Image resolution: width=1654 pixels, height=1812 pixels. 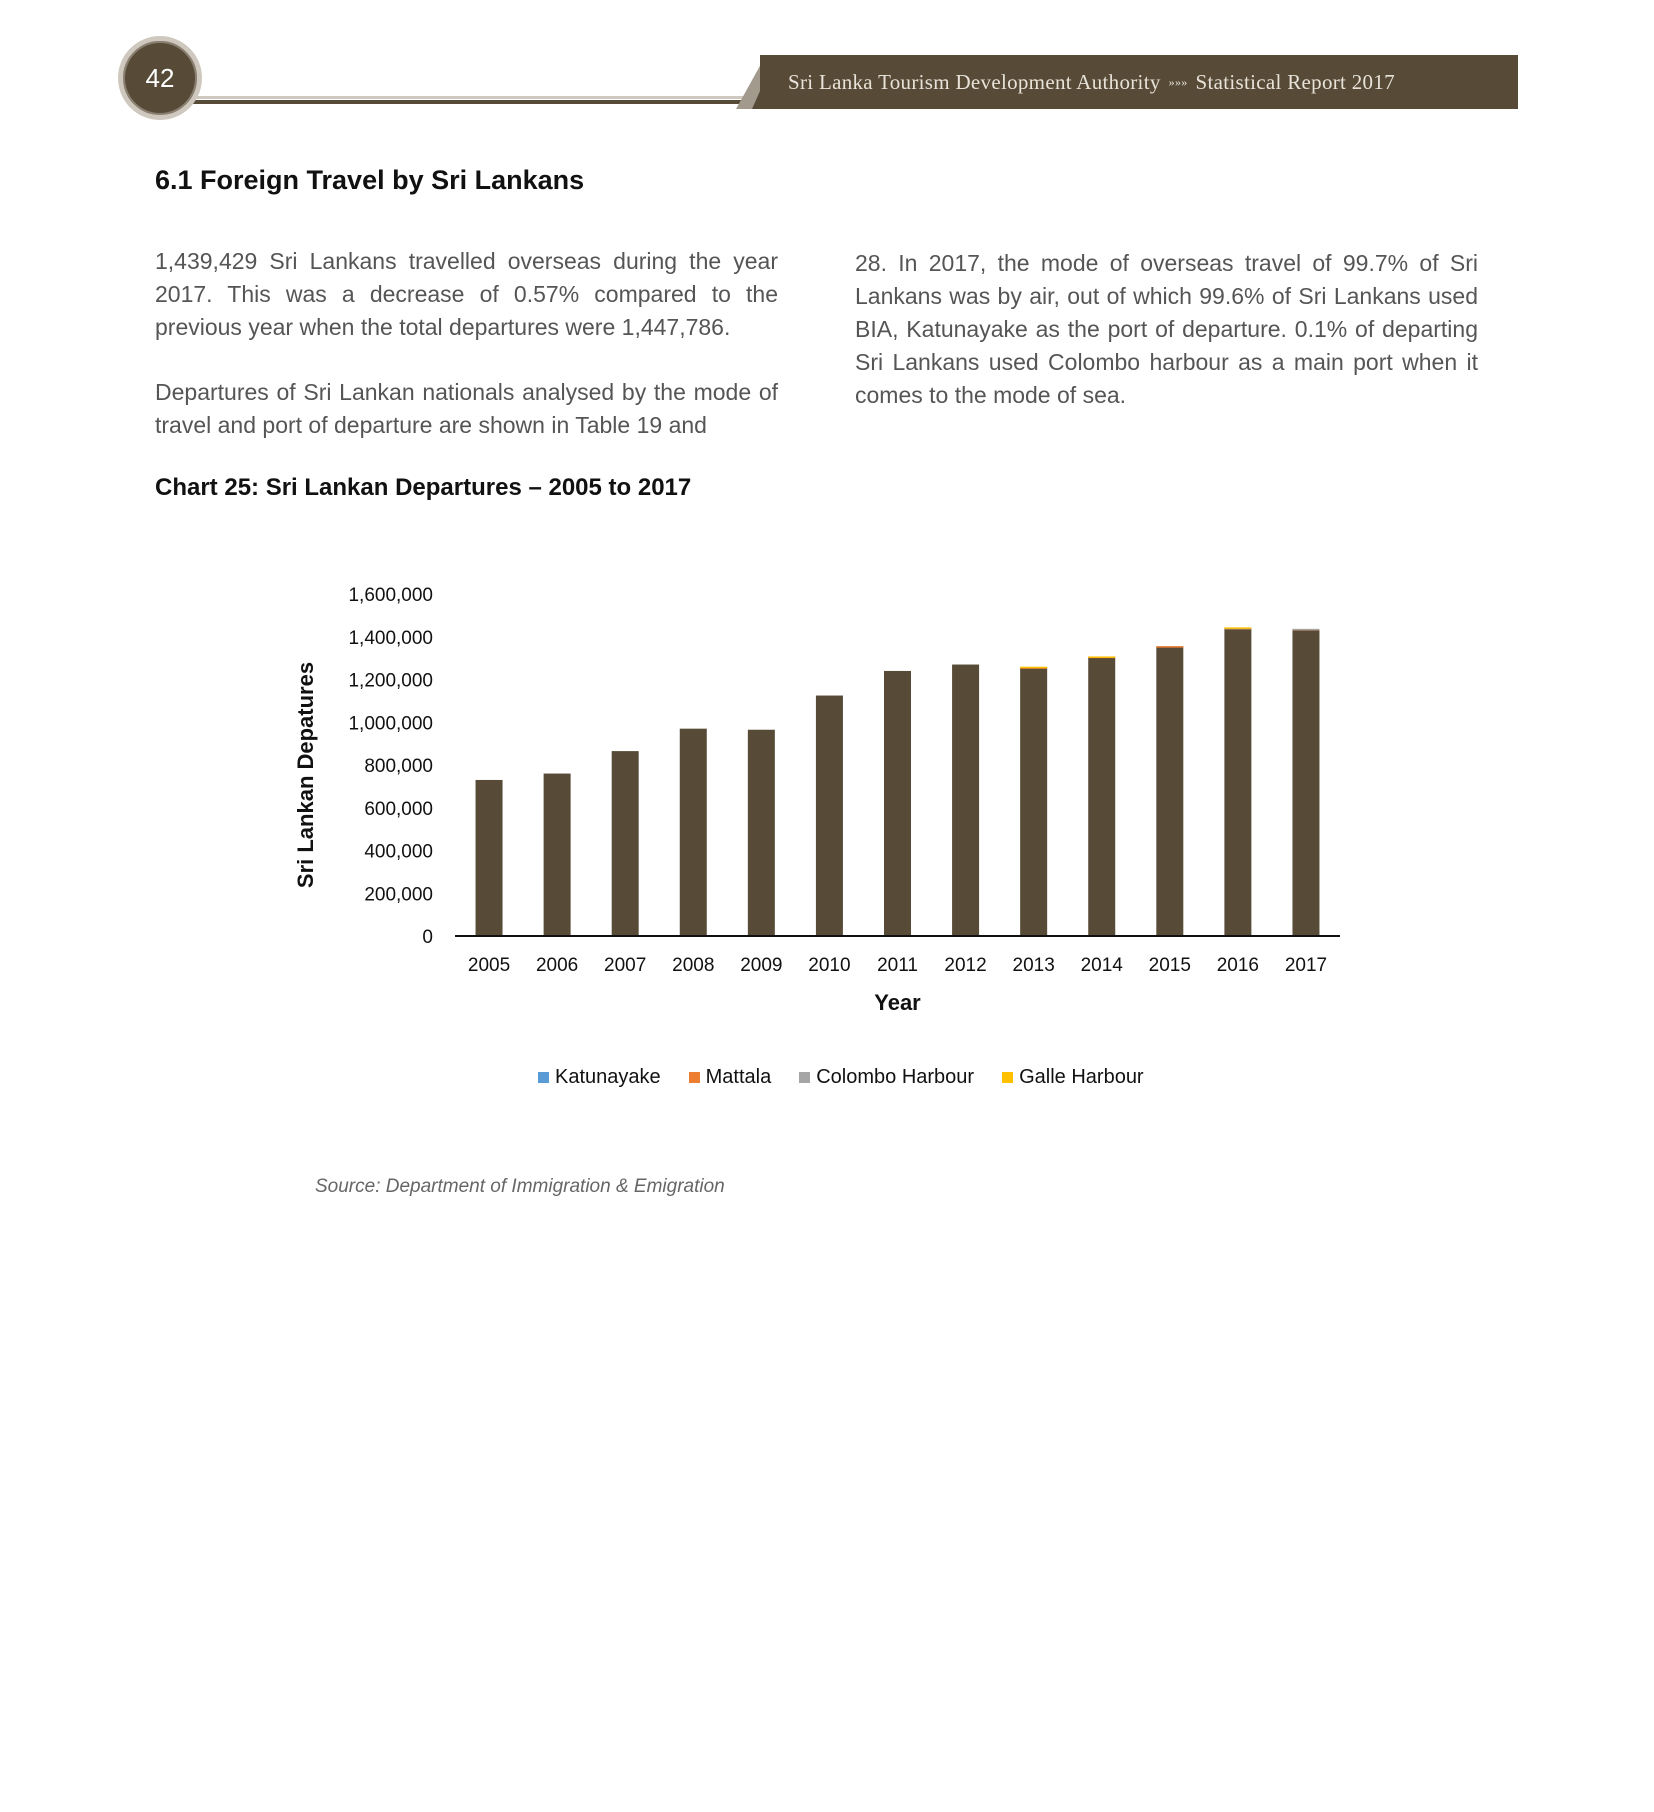 What do you see at coordinates (1102, 657) in the screenshot?
I see `bar-galle-harbour-2014` at bounding box center [1102, 657].